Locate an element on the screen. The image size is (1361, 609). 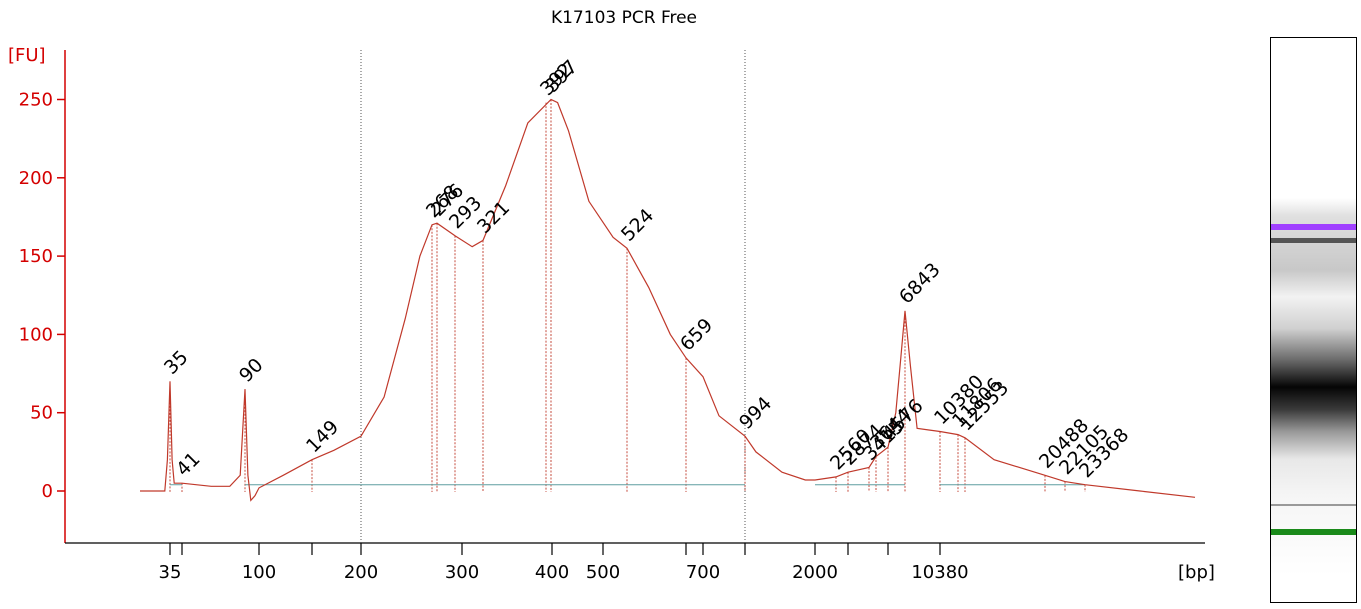
y-axis-label: [FU] is located at coordinates (27, 55).